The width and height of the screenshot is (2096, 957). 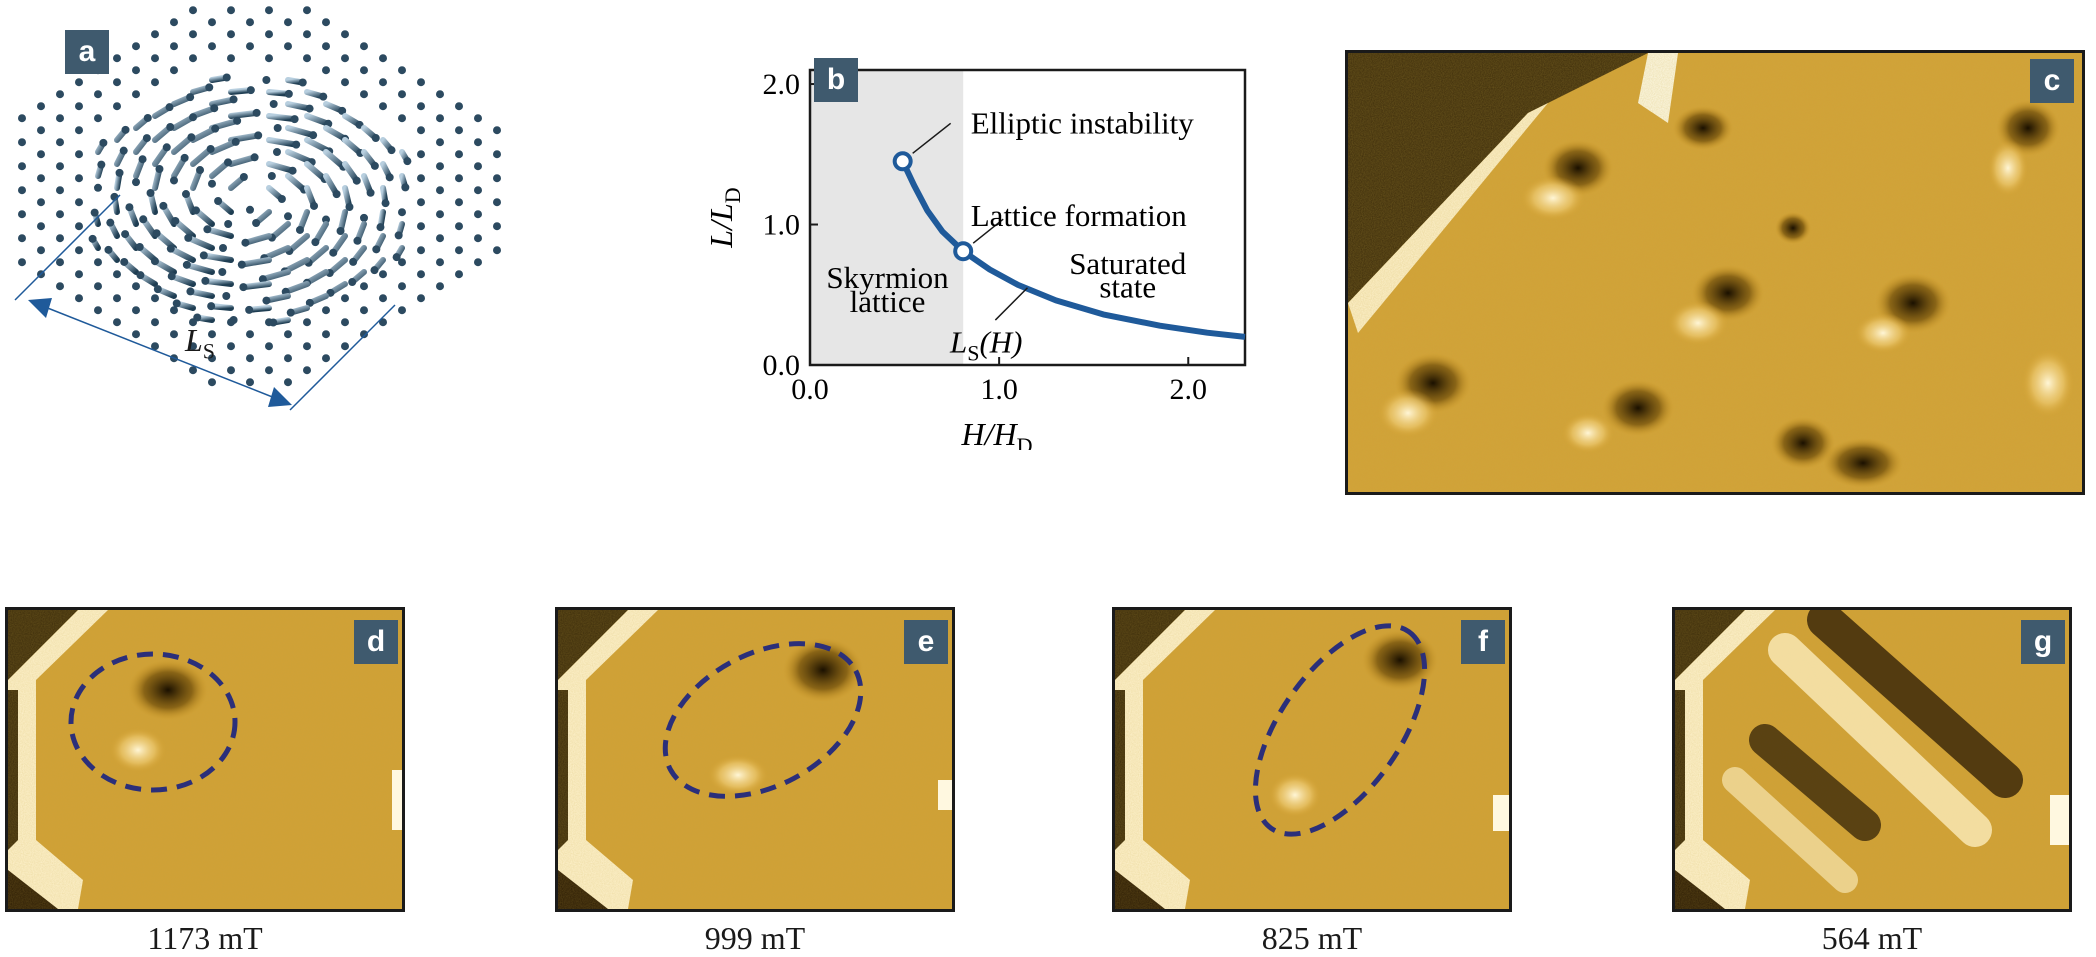 What do you see at coordinates (755, 759) in the screenshot?
I see `panel-e-image: e` at bounding box center [755, 759].